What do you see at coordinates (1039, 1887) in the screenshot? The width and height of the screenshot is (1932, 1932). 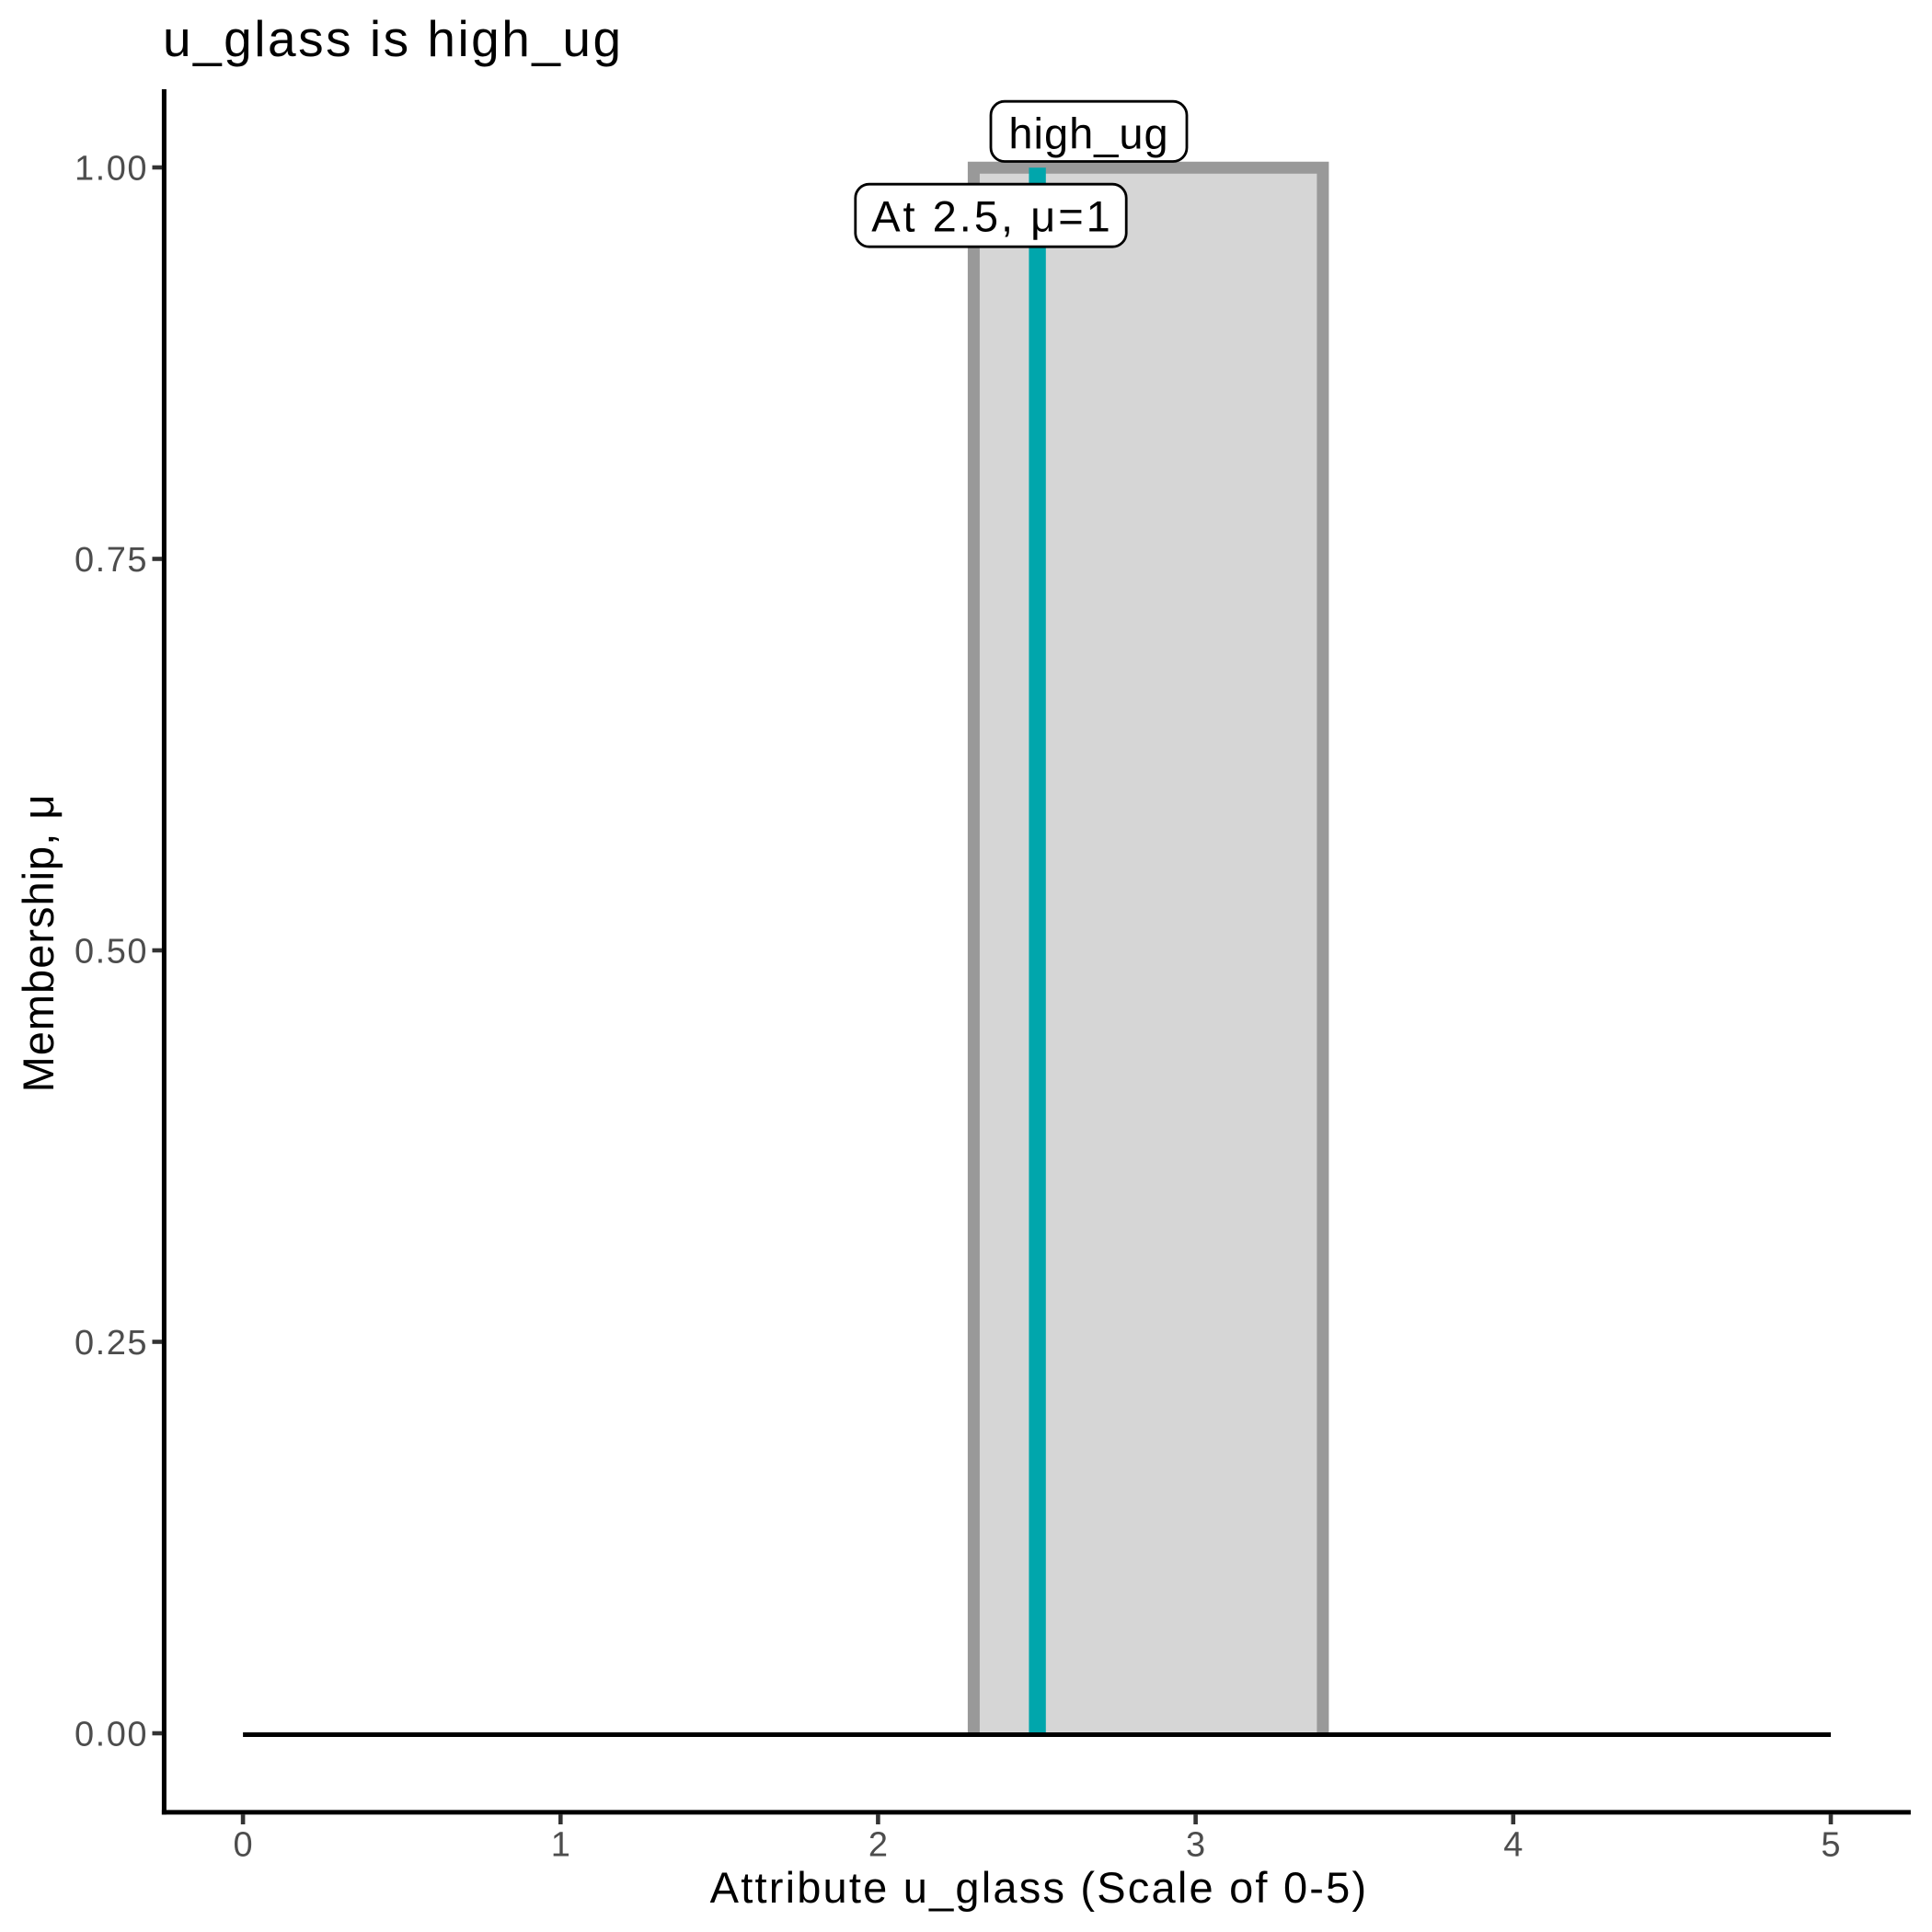 I see `svg-text:Attribute u_glass (Scale of 0-: Attribute u_glass (Scale of 0-5)` at bounding box center [1039, 1887].